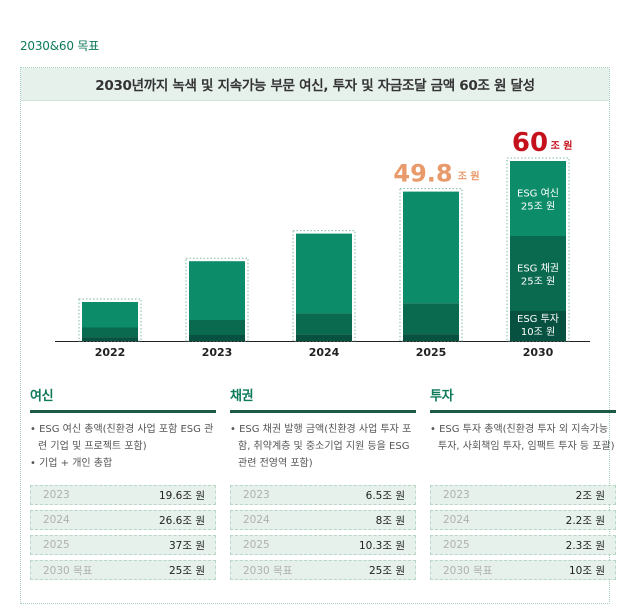  What do you see at coordinates (181, 520) in the screenshot?
I see `row-value: 26.6조 원` at bounding box center [181, 520].